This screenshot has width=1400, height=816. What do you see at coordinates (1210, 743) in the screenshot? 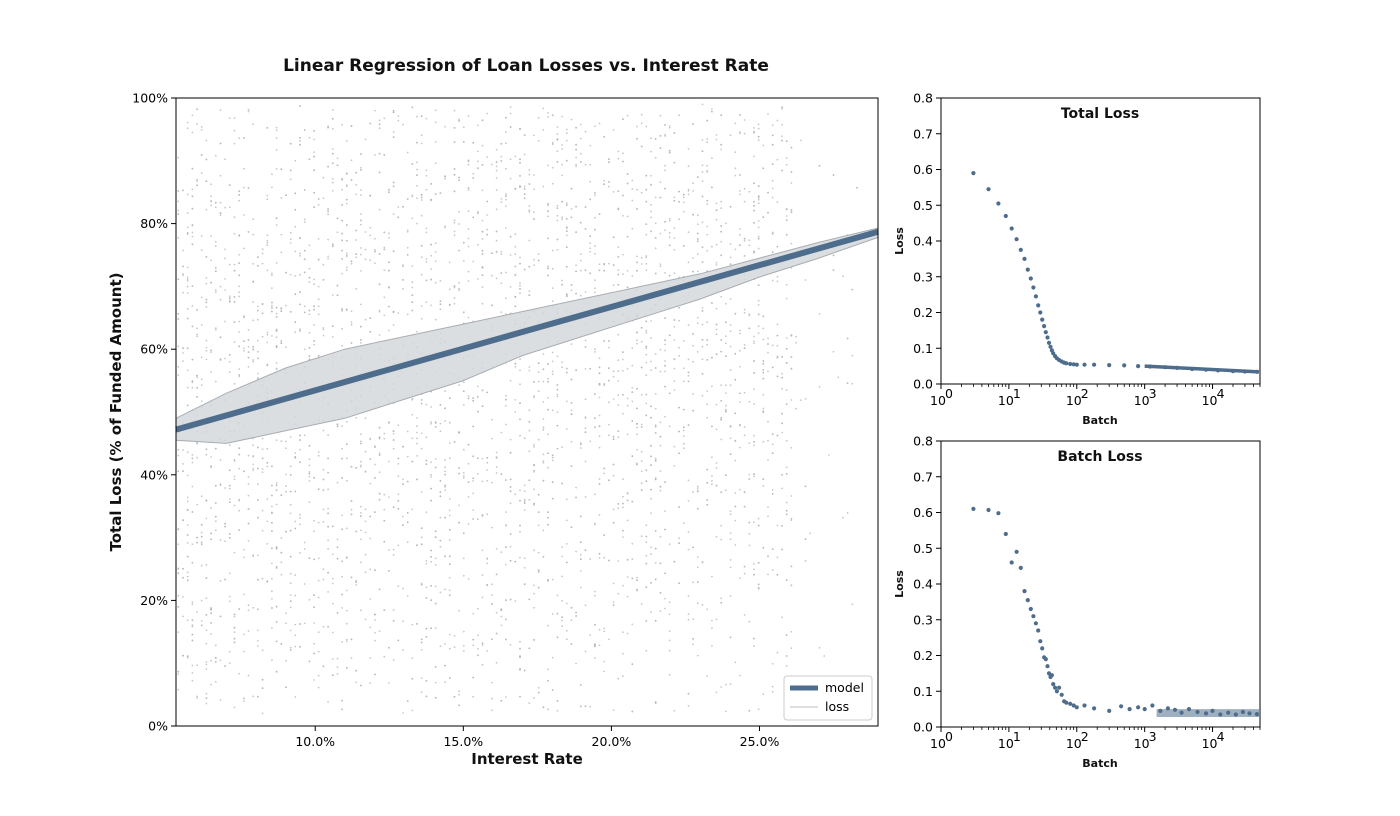
I see `x-tick-label: 10` at bounding box center [1210, 743].